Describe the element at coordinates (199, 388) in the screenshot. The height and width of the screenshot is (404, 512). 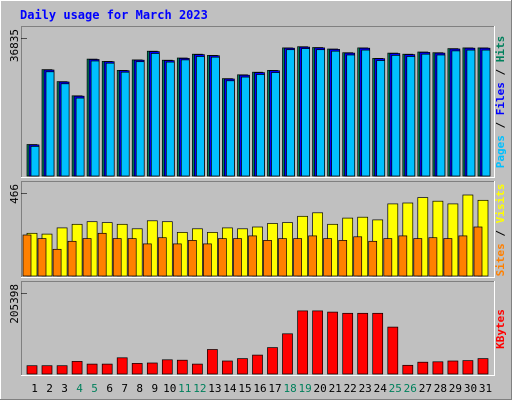
I see `x-day-label-12: 12` at that location.